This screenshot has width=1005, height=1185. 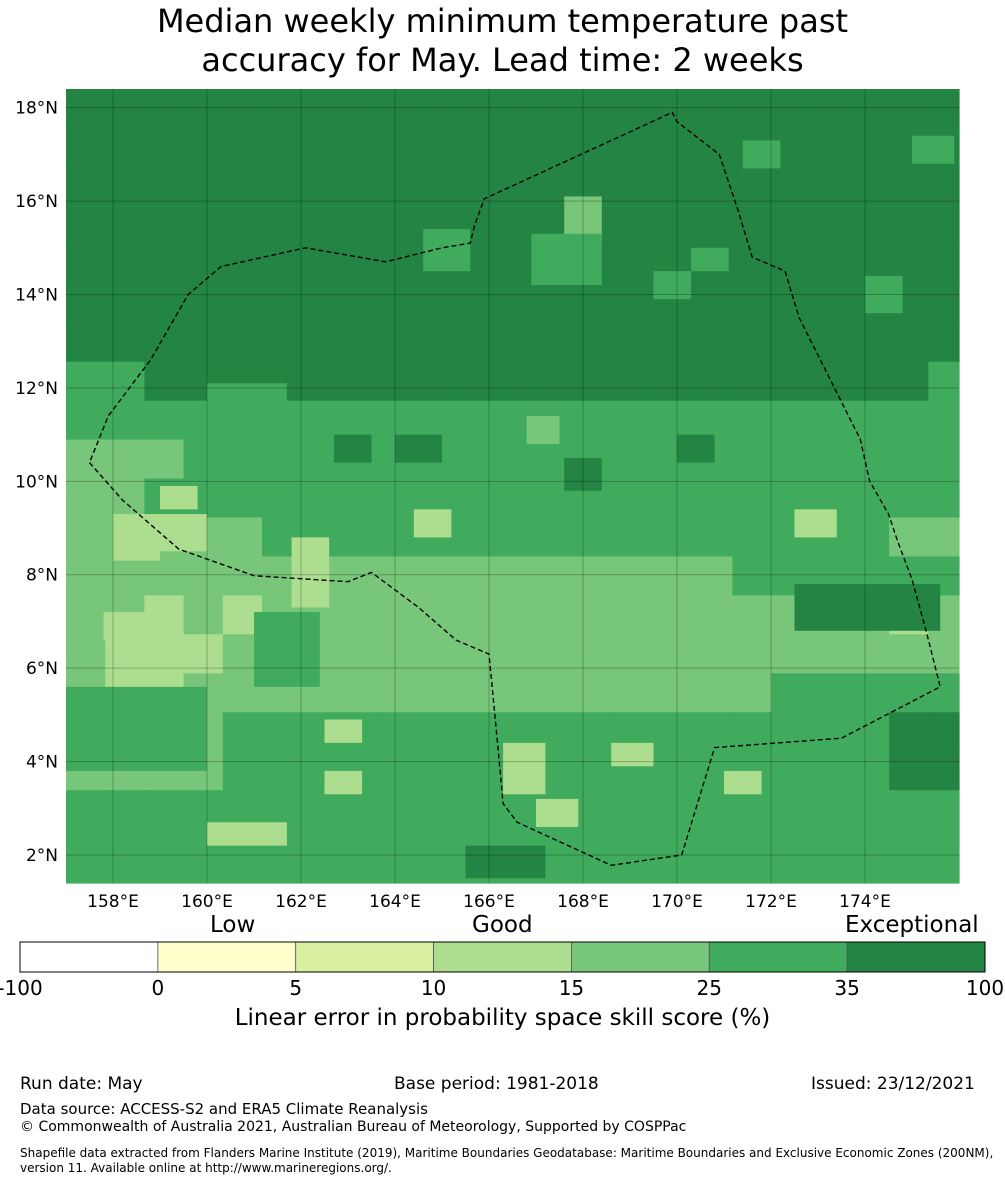 What do you see at coordinates (42, 763) in the screenshot?
I see `y-tick-label: 4°N` at bounding box center [42, 763].